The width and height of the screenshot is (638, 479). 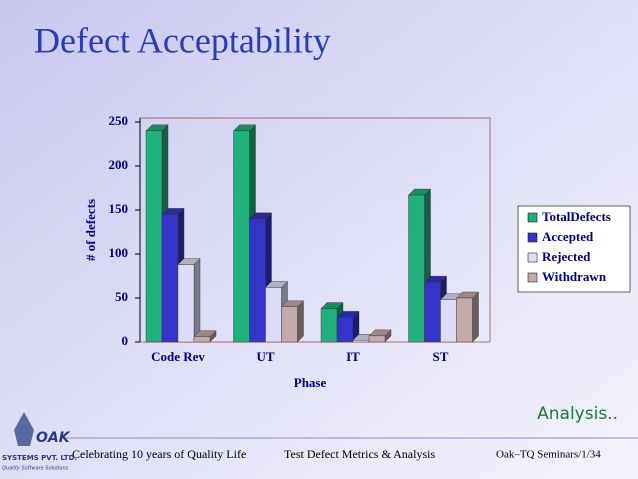 I want to click on logo-sub: SYSTEMS PVT. LTD., so click(x=39, y=458).